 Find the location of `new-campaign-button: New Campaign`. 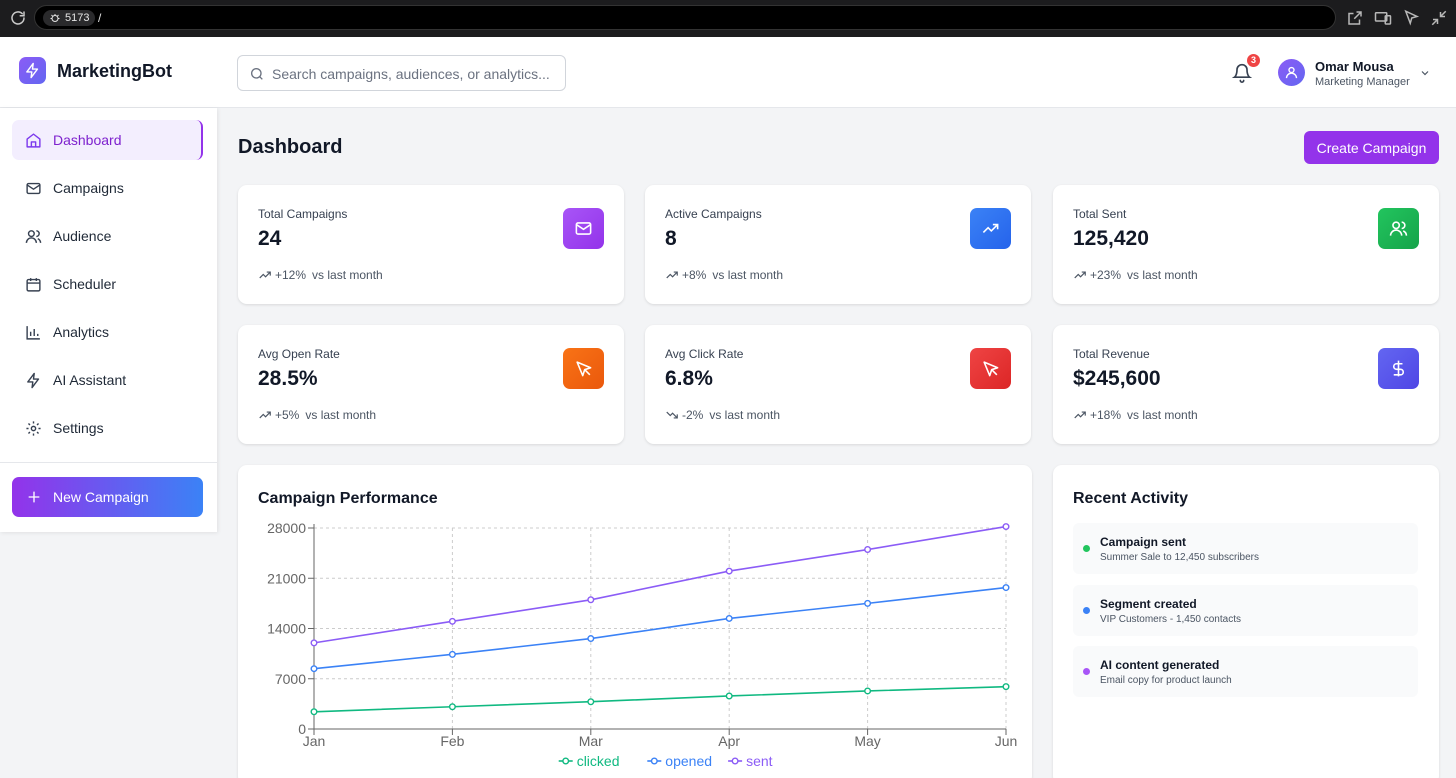

new-campaign-button: New Campaign is located at coordinates (107, 497).